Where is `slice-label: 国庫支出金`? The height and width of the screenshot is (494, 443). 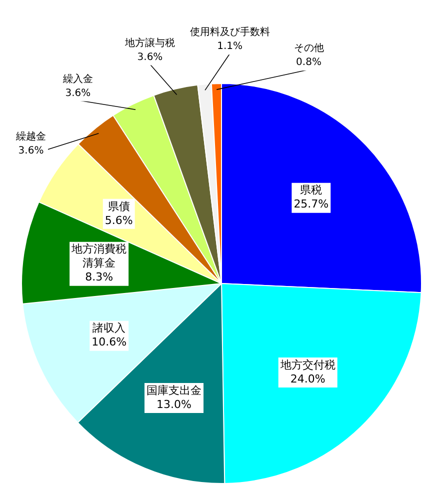
slice-label: 国庫支出金 is located at coordinates (174, 390).